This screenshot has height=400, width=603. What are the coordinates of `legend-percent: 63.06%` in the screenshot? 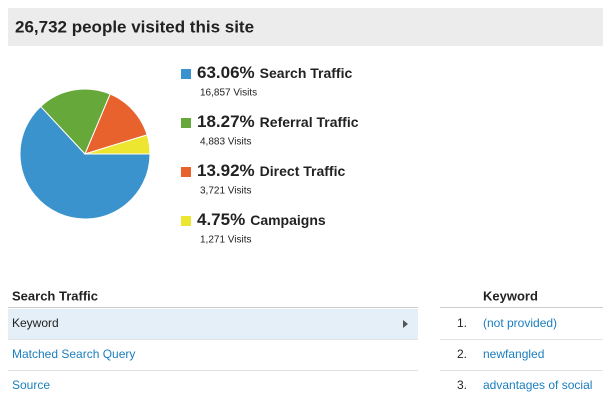 It's located at (226, 72).